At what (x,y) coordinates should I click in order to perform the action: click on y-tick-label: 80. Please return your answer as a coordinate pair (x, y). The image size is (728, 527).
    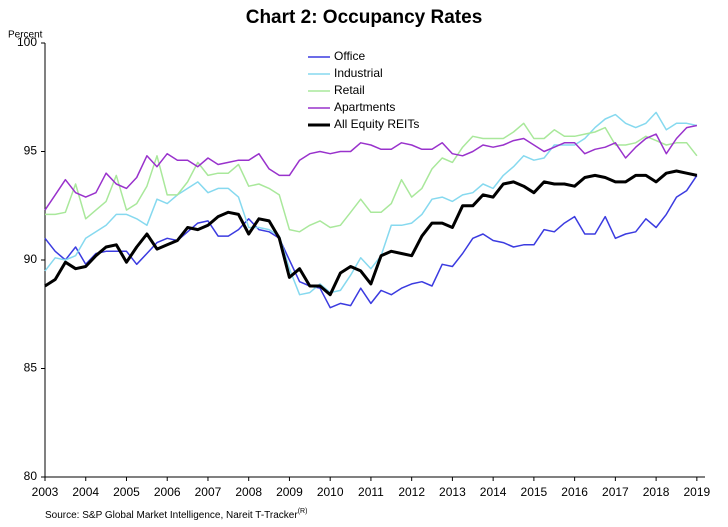
    Looking at the image, I should click on (31, 476).